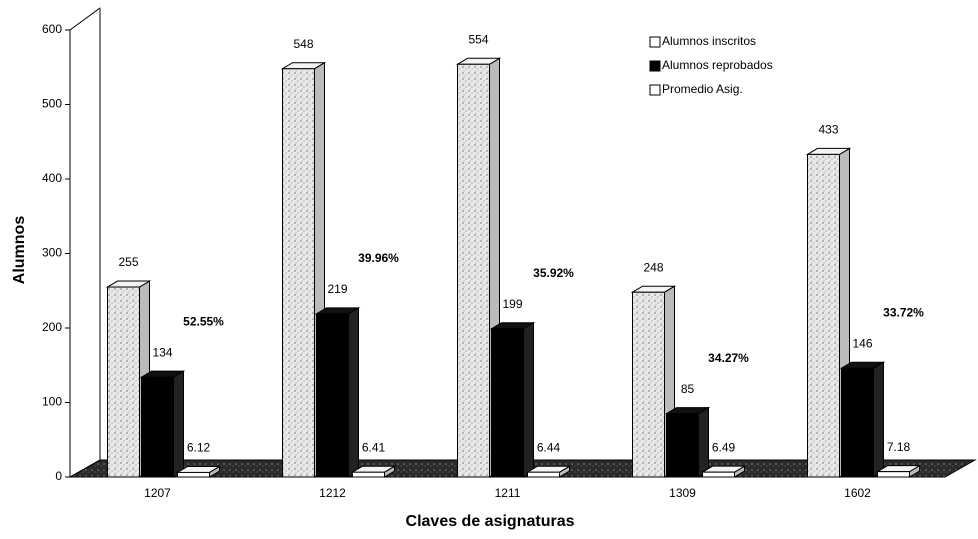 This screenshot has height=539, width=978. What do you see at coordinates (52, 104) in the screenshot?
I see `y-tick-label: 500` at bounding box center [52, 104].